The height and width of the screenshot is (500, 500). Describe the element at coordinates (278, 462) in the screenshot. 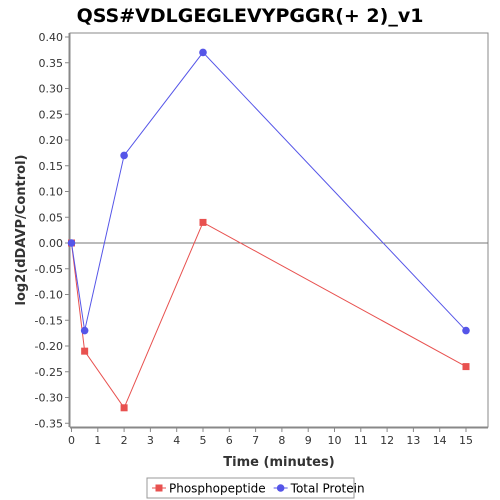

I see `x-axis-title: Time (minutes)` at that location.